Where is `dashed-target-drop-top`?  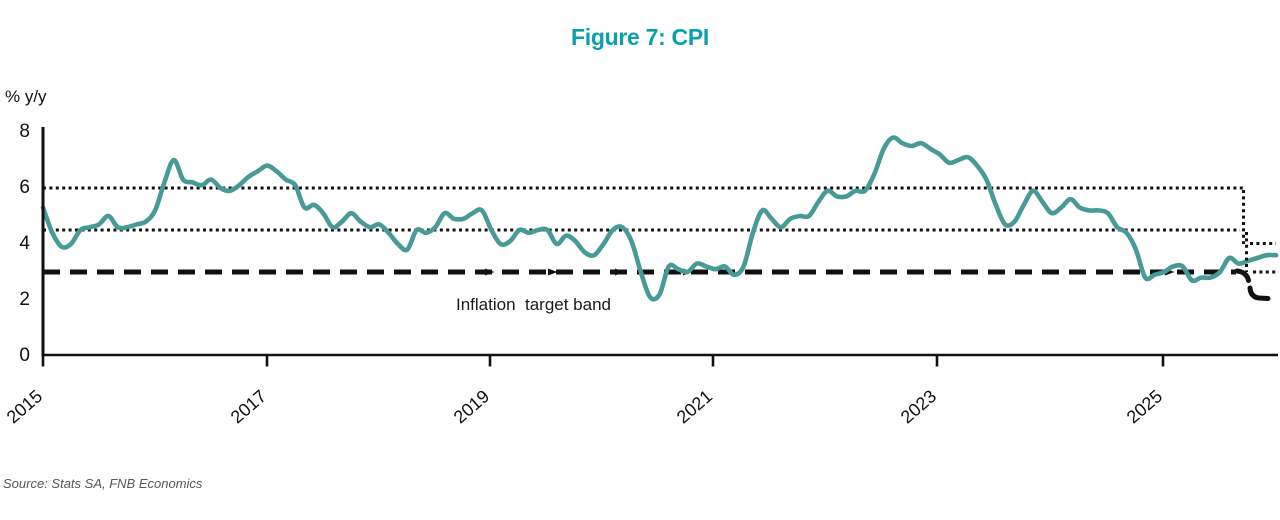 dashed-target-drop-top is located at coordinates (1242, 275).